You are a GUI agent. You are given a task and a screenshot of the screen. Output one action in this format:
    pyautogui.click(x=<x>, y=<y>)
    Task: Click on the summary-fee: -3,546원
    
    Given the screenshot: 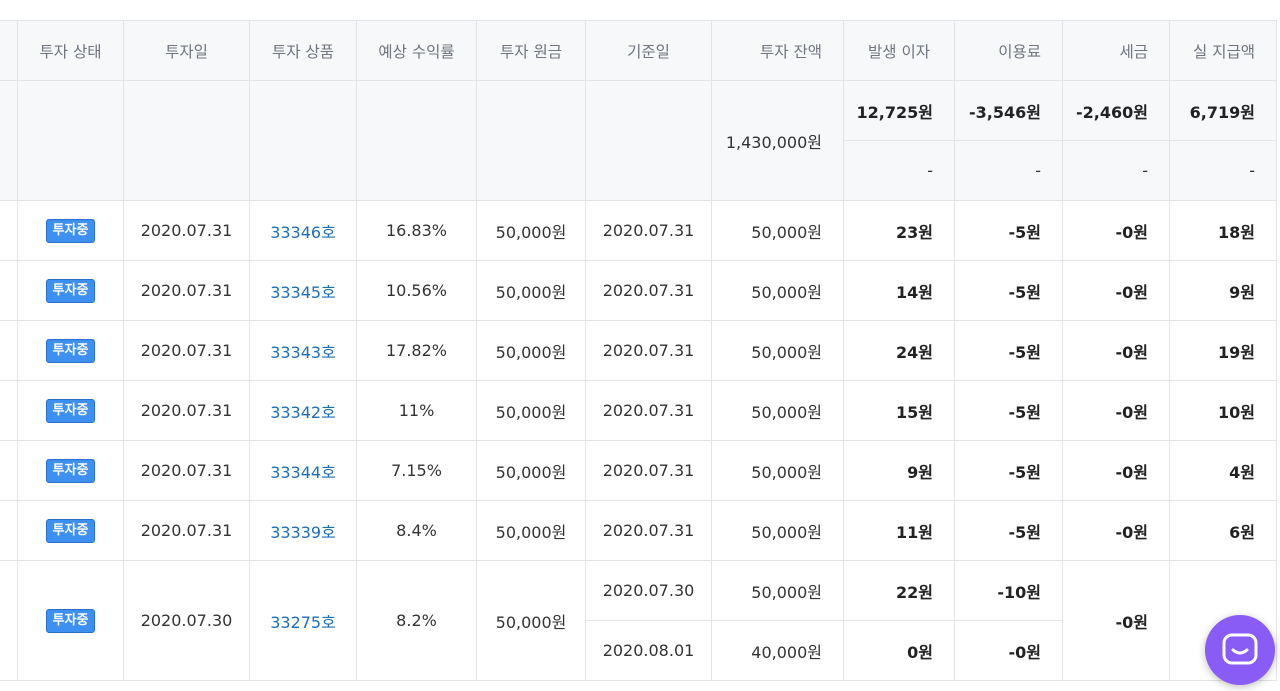 What is the action you would take?
    pyautogui.click(x=1008, y=110)
    